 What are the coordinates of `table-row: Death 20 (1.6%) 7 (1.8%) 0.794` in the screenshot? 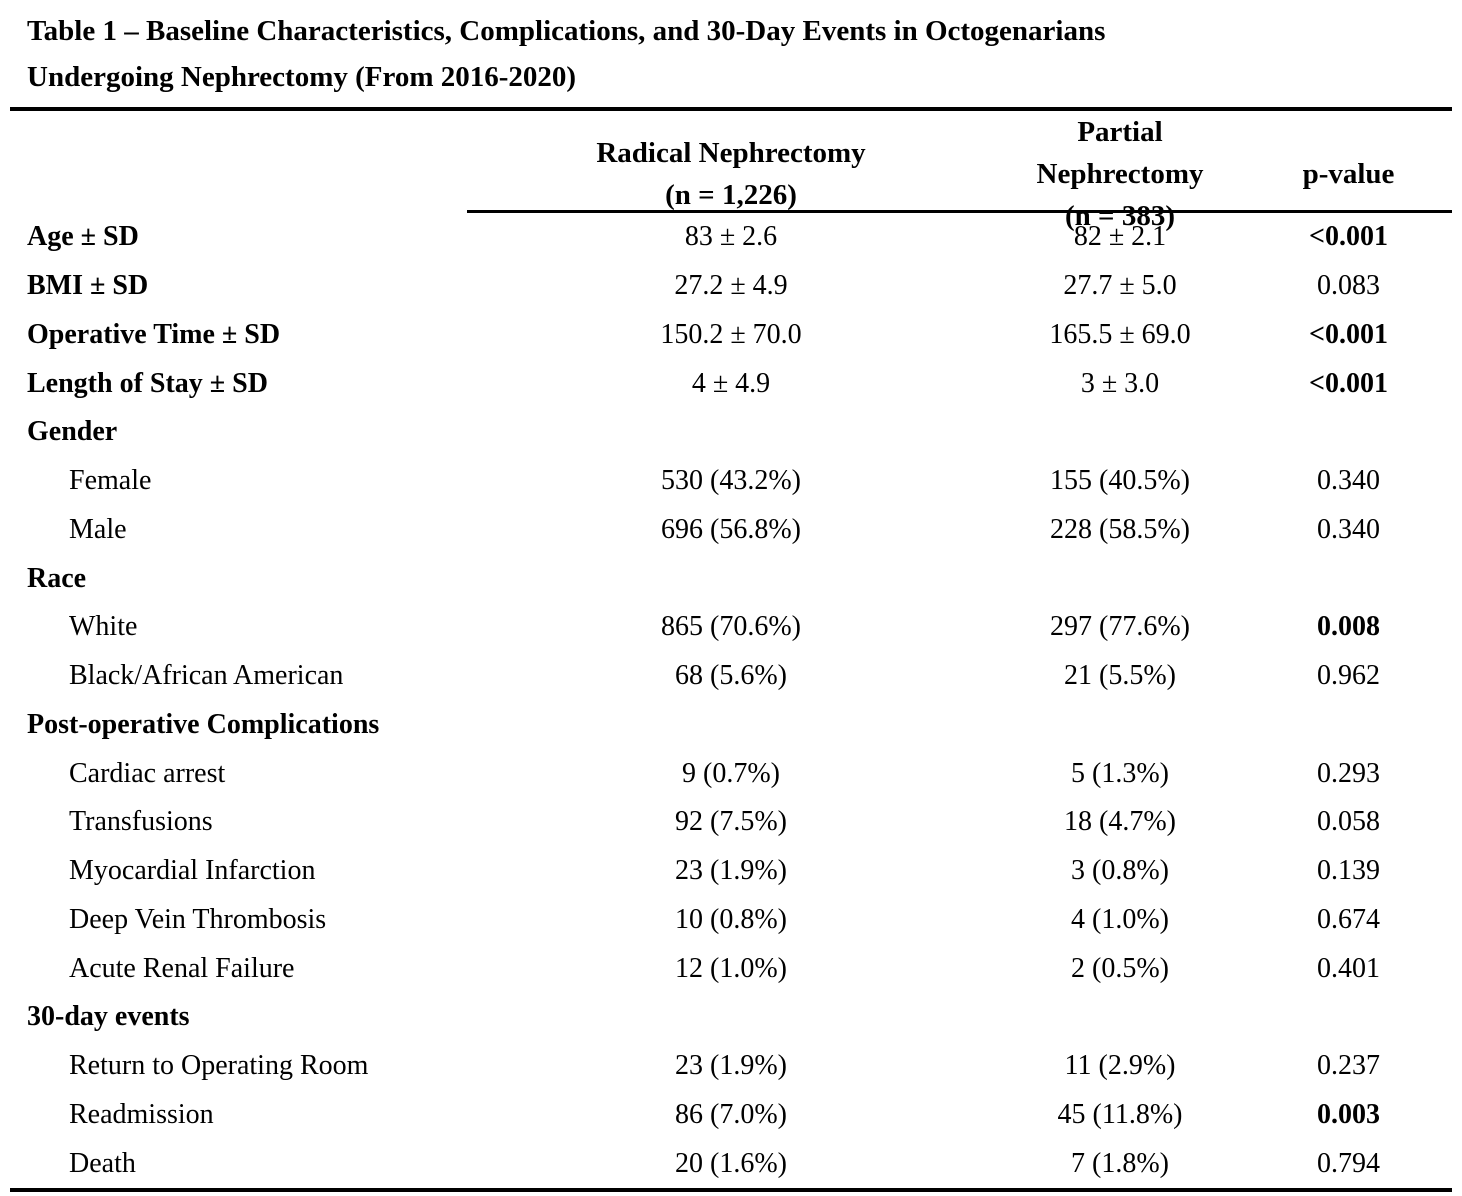 It's located at (731, 1163).